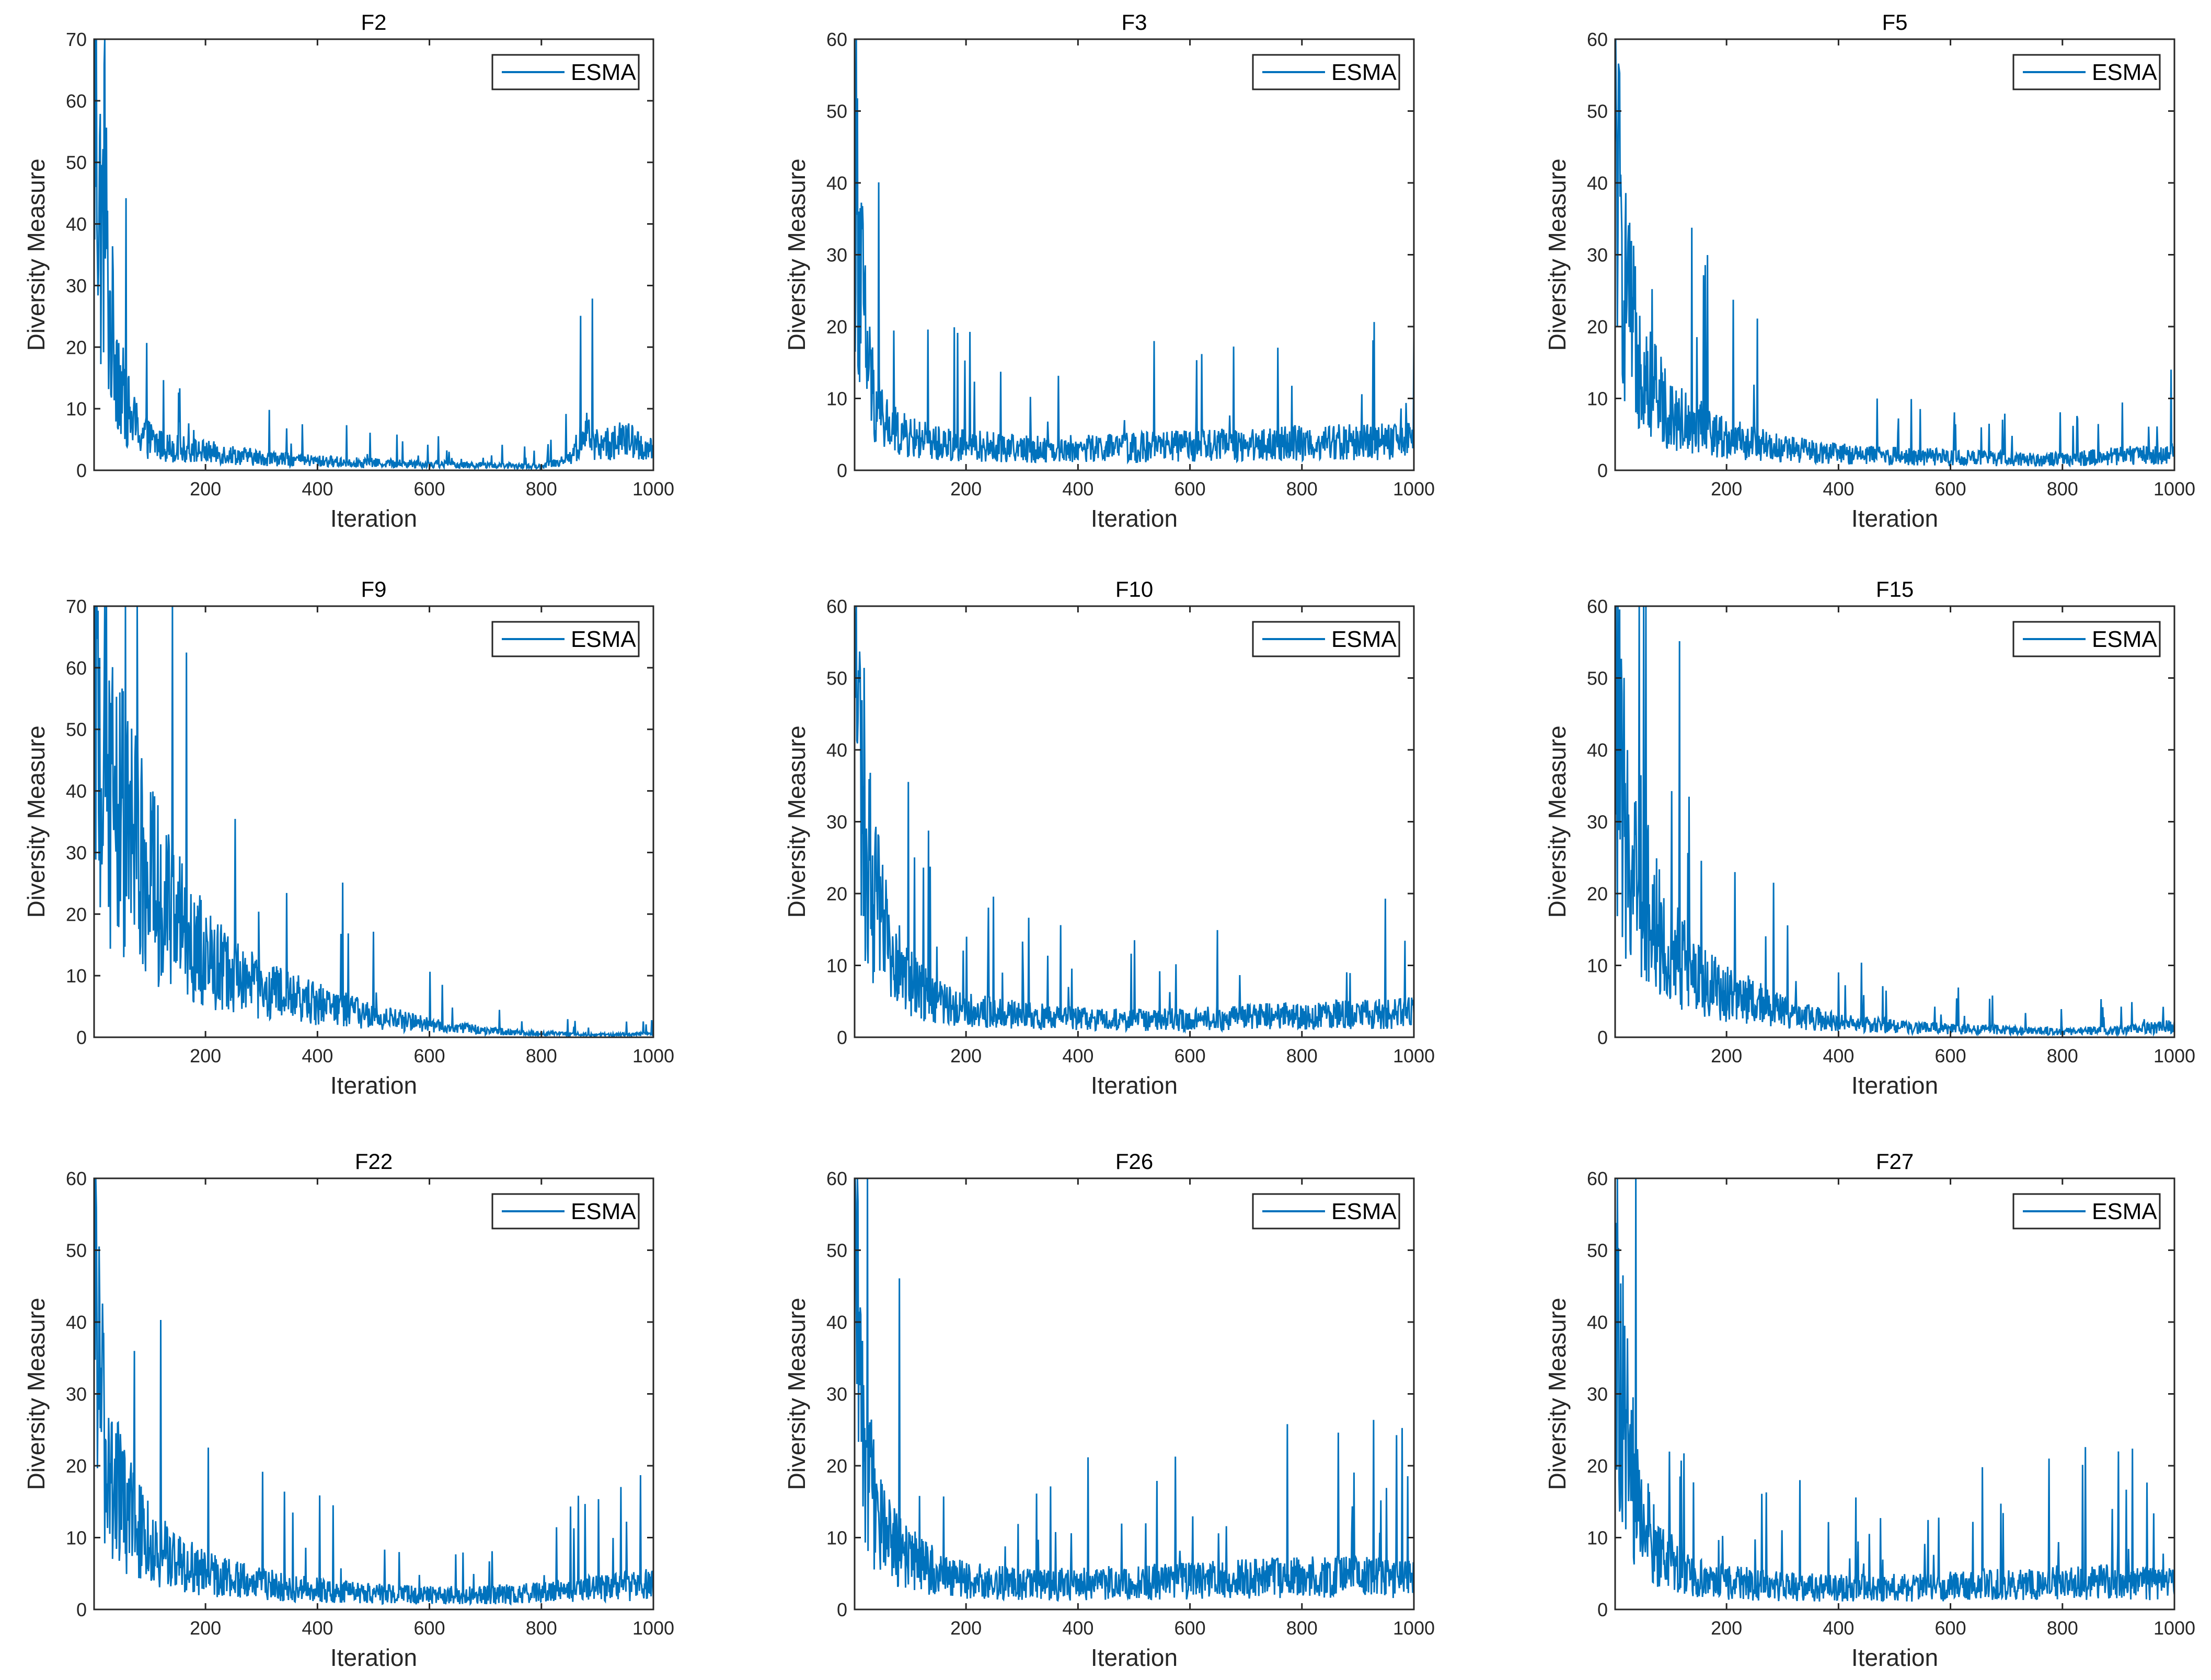 This screenshot has height=1680, width=2211. I want to click on chart-title: F22, so click(374, 1161).